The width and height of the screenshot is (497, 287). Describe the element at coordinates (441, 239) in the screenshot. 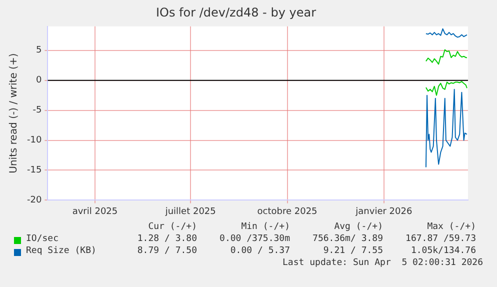

I see `text: 167.87 /59.73` at that location.